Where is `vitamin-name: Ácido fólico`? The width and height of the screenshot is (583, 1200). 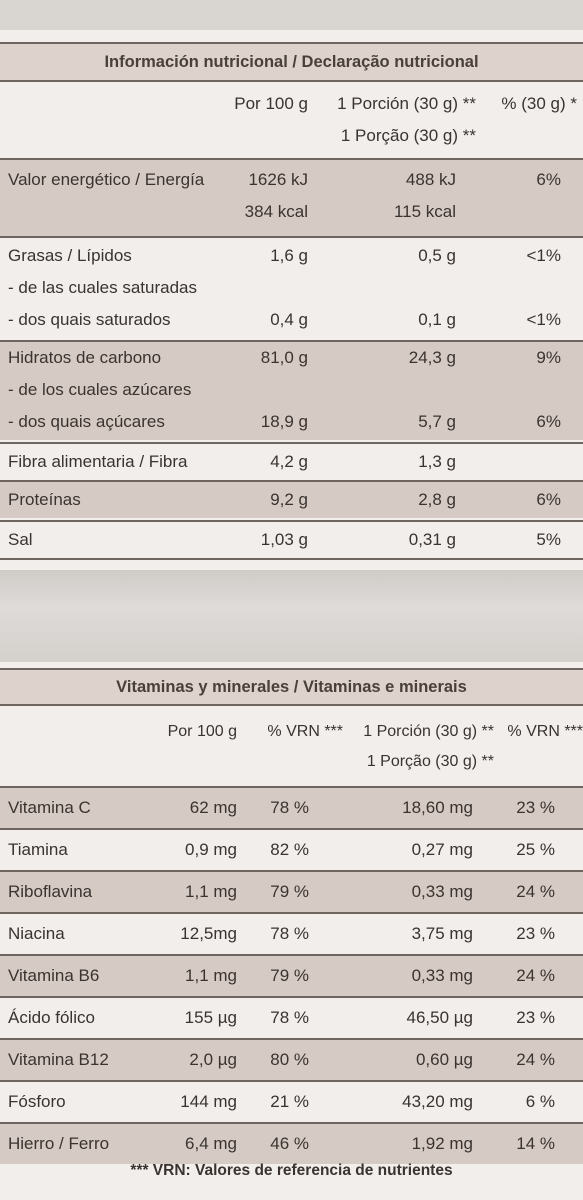 vitamin-name: Ácido fólico is located at coordinates (51, 1017).